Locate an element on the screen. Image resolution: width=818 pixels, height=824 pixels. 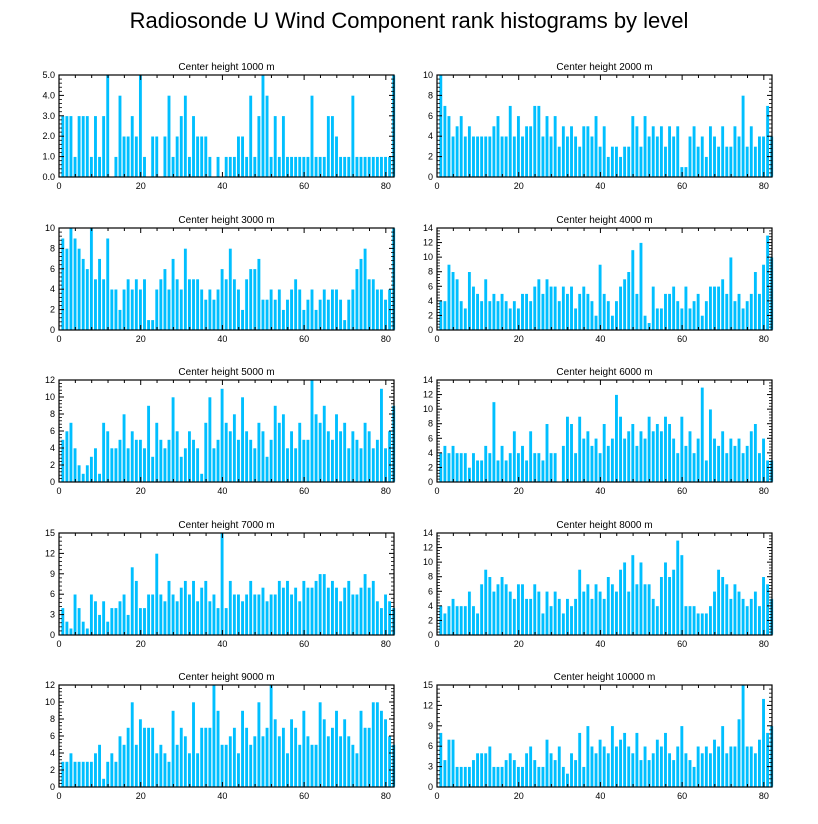
panel-title: Center height 10000 m is located at coordinates (605, 677).